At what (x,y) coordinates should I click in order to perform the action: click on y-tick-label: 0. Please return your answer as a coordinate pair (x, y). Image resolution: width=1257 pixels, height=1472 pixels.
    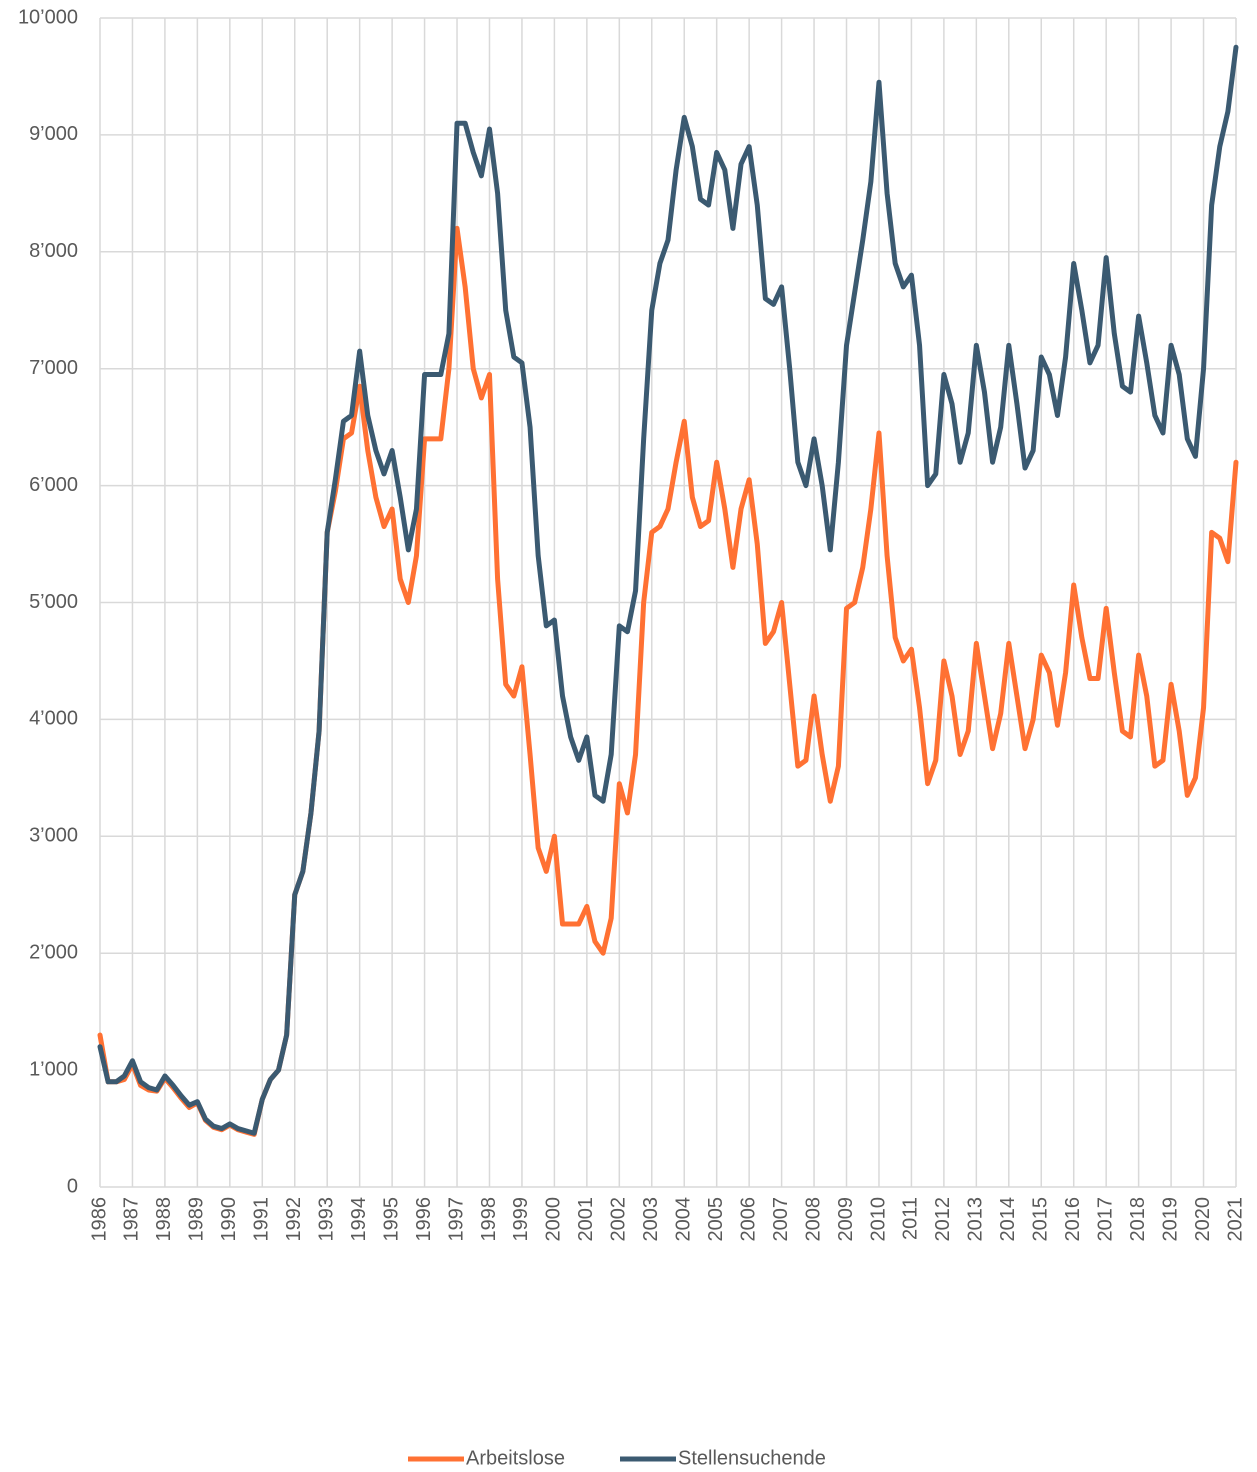
    Looking at the image, I should click on (72, 1186).